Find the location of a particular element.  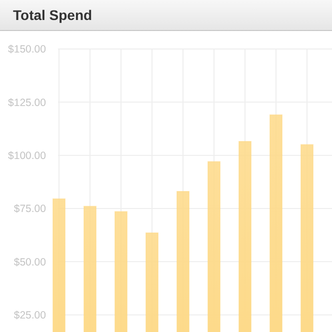

y-tick-label: $125.00 is located at coordinates (27, 102).